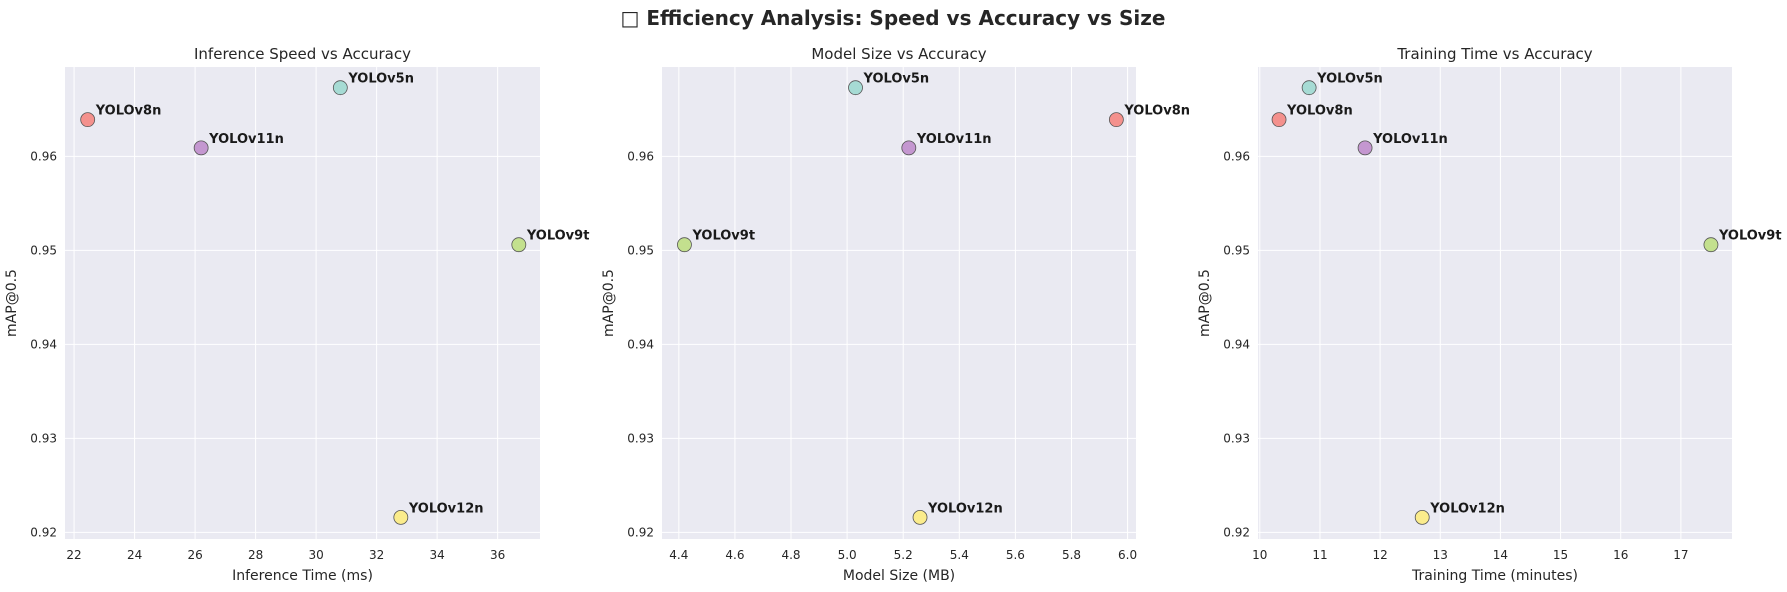 This screenshot has width=1787, height=592. What do you see at coordinates (1440, 555) in the screenshot?
I see `x-tick-label: 13` at bounding box center [1440, 555].